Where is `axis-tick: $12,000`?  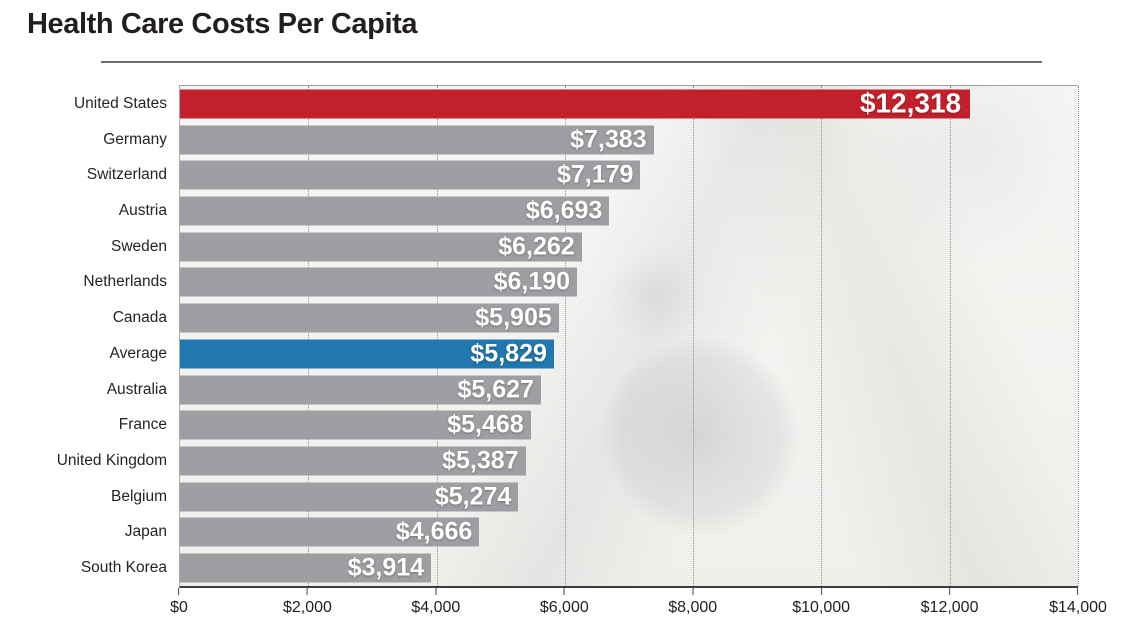 axis-tick: $12,000 is located at coordinates (949, 602).